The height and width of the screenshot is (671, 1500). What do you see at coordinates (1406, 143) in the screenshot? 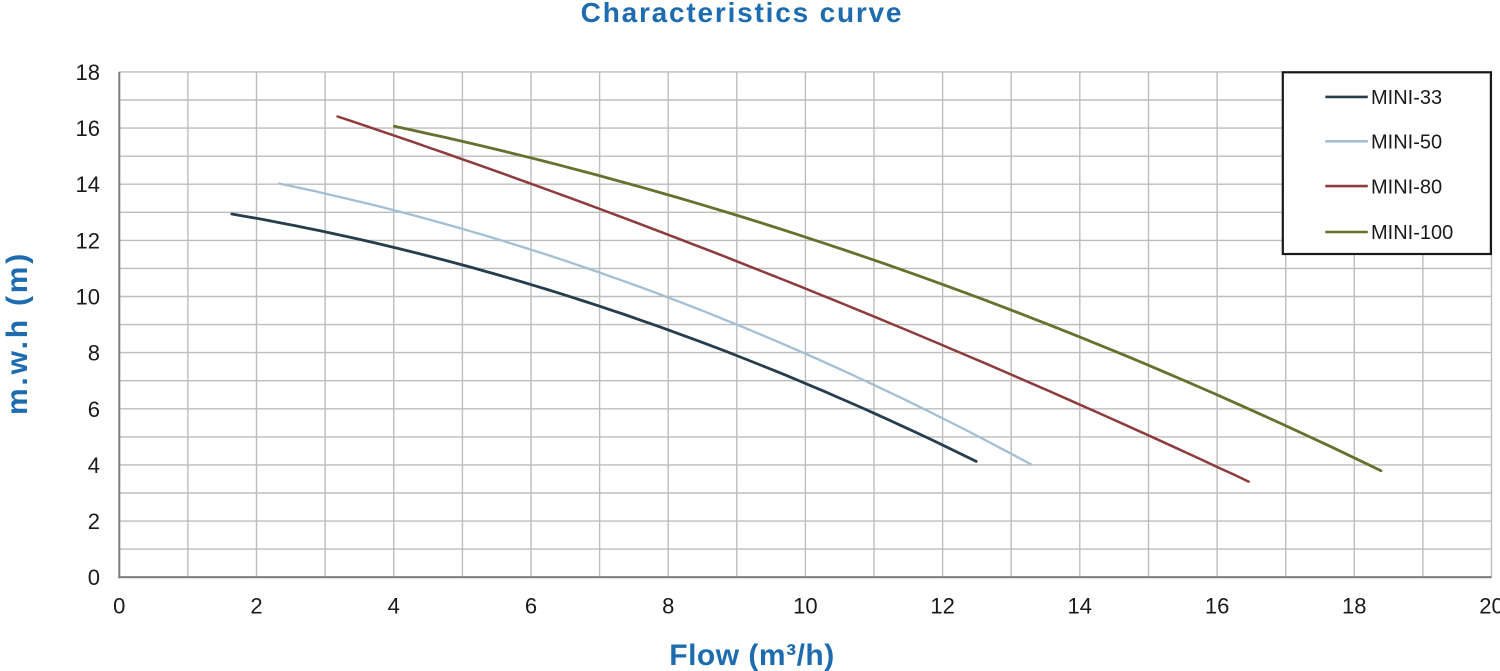
I see `svg-text: MINI-50` at bounding box center [1406, 143].